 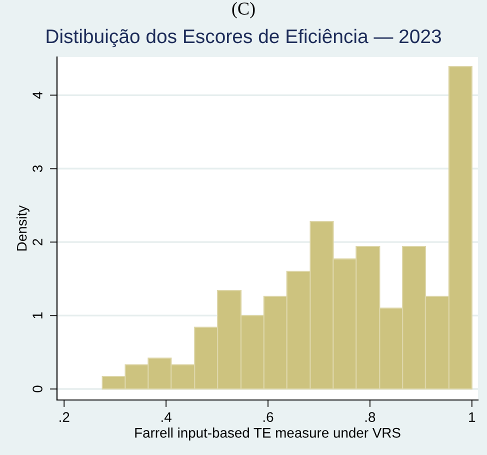 I want to click on chart-title: Distibuição dos Escores de Eficiência — 2023, so click(x=243, y=38).